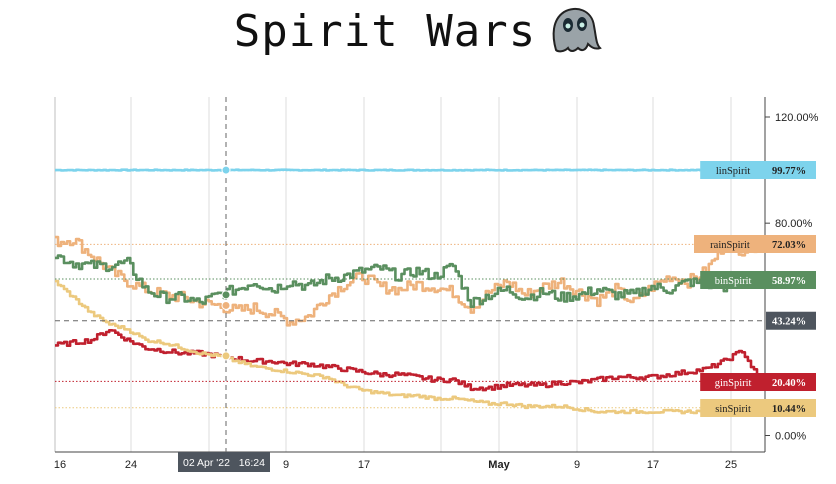 This screenshot has height=484, width=836. Describe the element at coordinates (790, 437) in the screenshot. I see `y-tick-label: 0.00%` at that location.